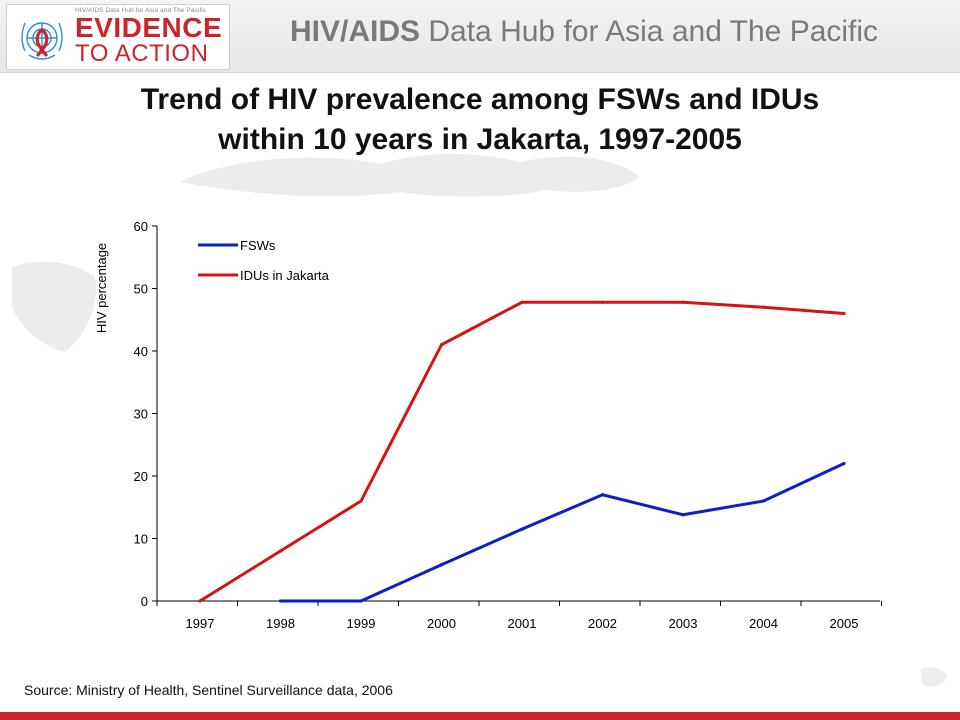 The height and width of the screenshot is (720, 960). Describe the element at coordinates (101, 288) in the screenshot. I see `y-axis-label: HIV percentage` at that location.